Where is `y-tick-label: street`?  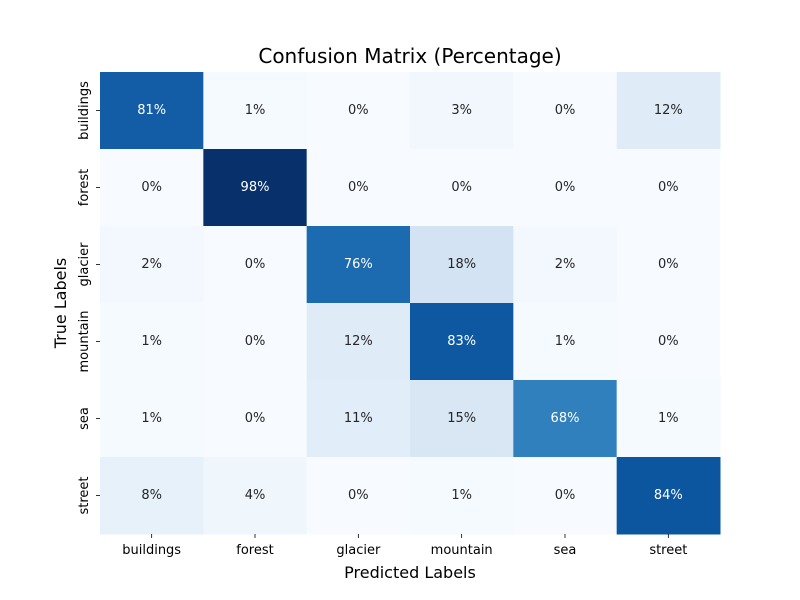
y-tick-label: street is located at coordinates (84, 495).